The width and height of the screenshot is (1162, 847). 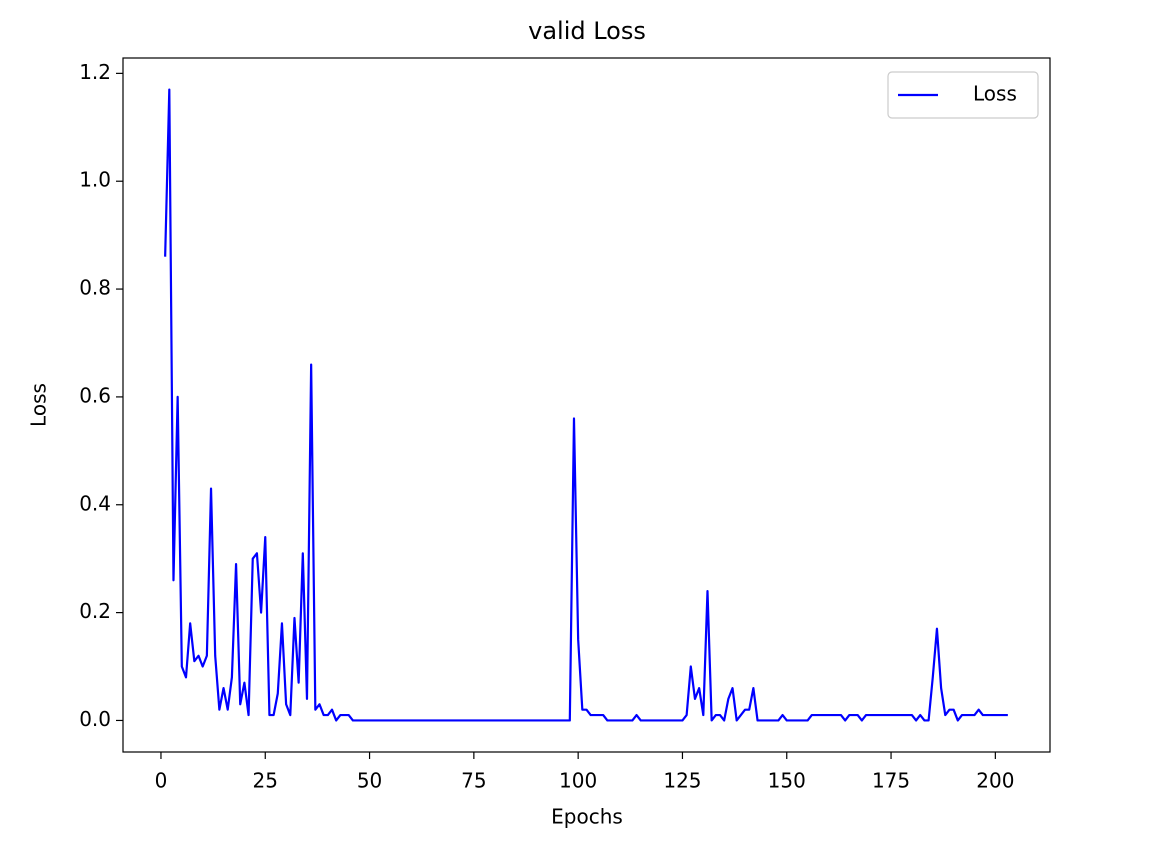 What do you see at coordinates (587, 817) in the screenshot?
I see `x-axis-label: Epochs` at bounding box center [587, 817].